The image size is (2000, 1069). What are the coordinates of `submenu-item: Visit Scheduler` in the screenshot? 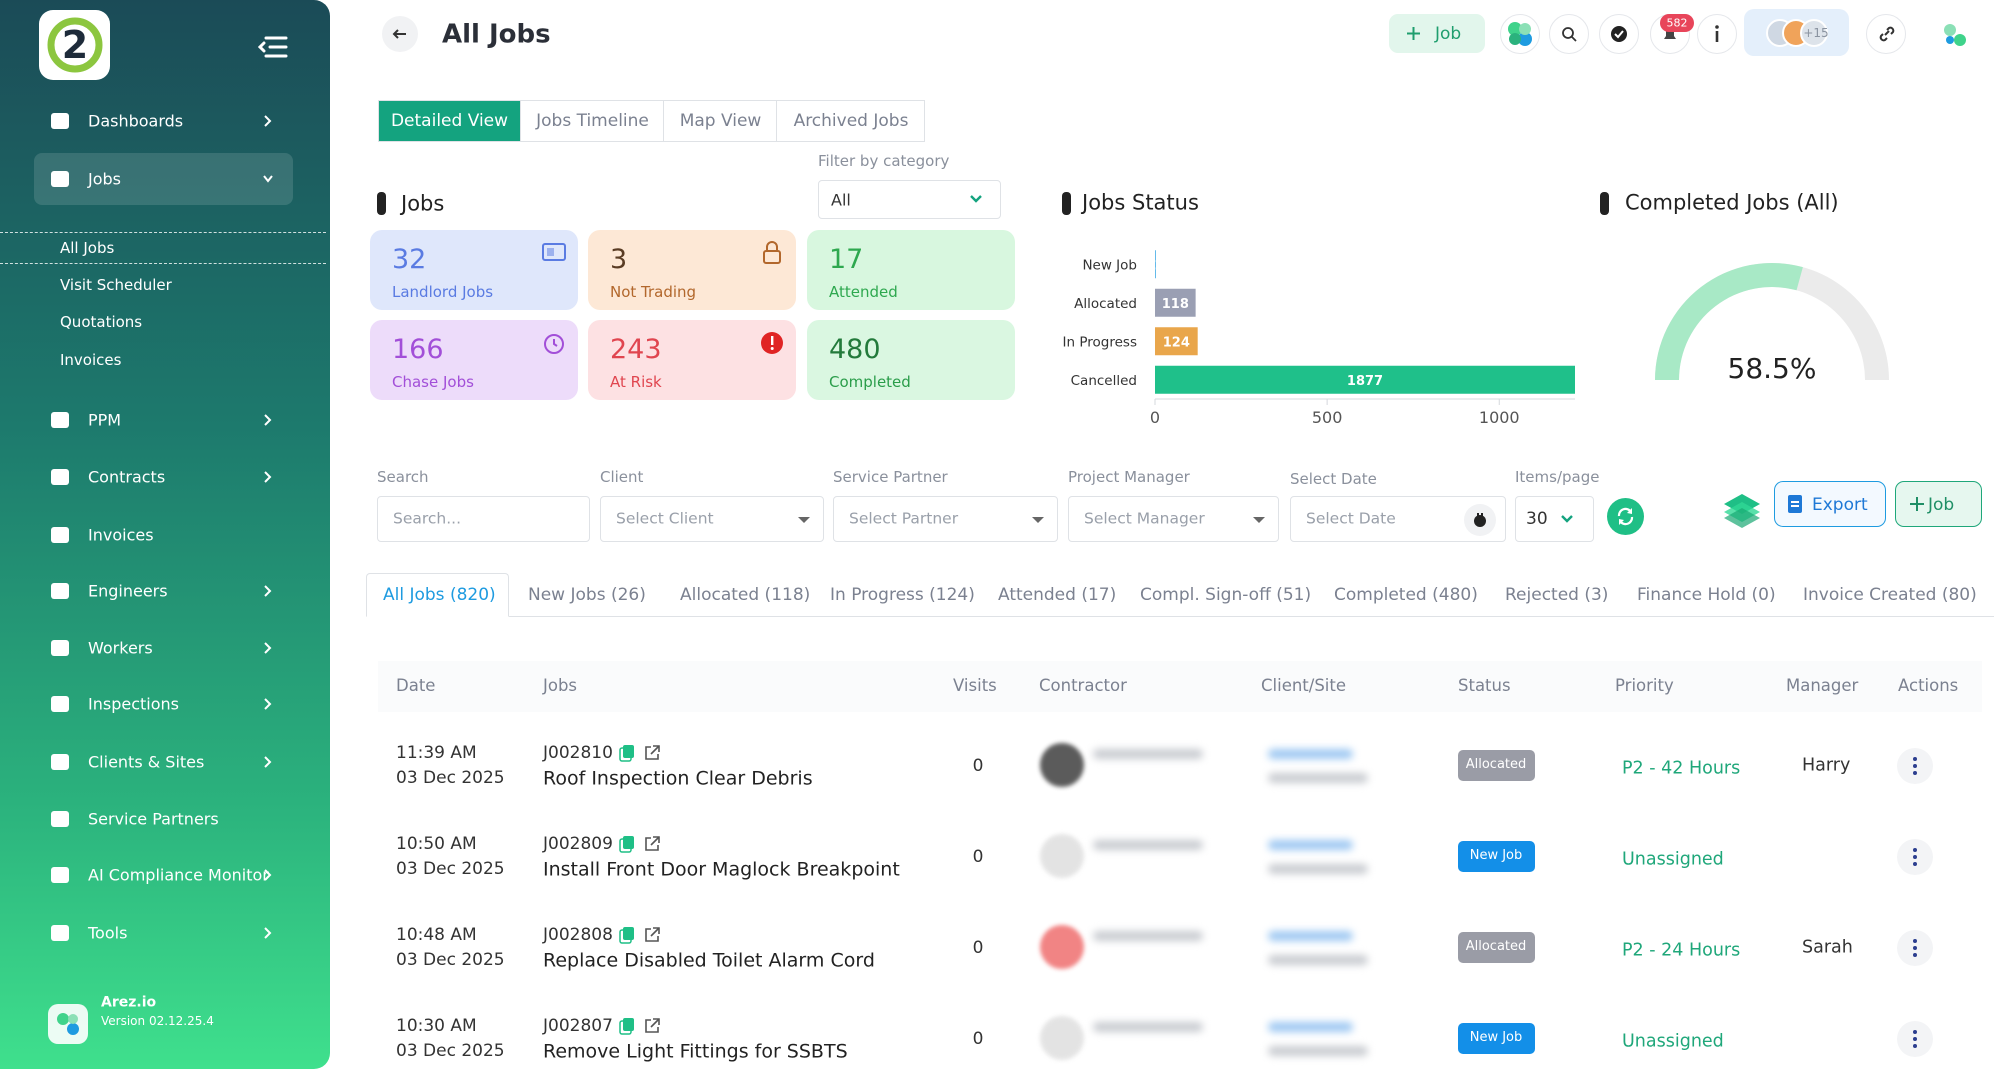 It's located at (116, 285).